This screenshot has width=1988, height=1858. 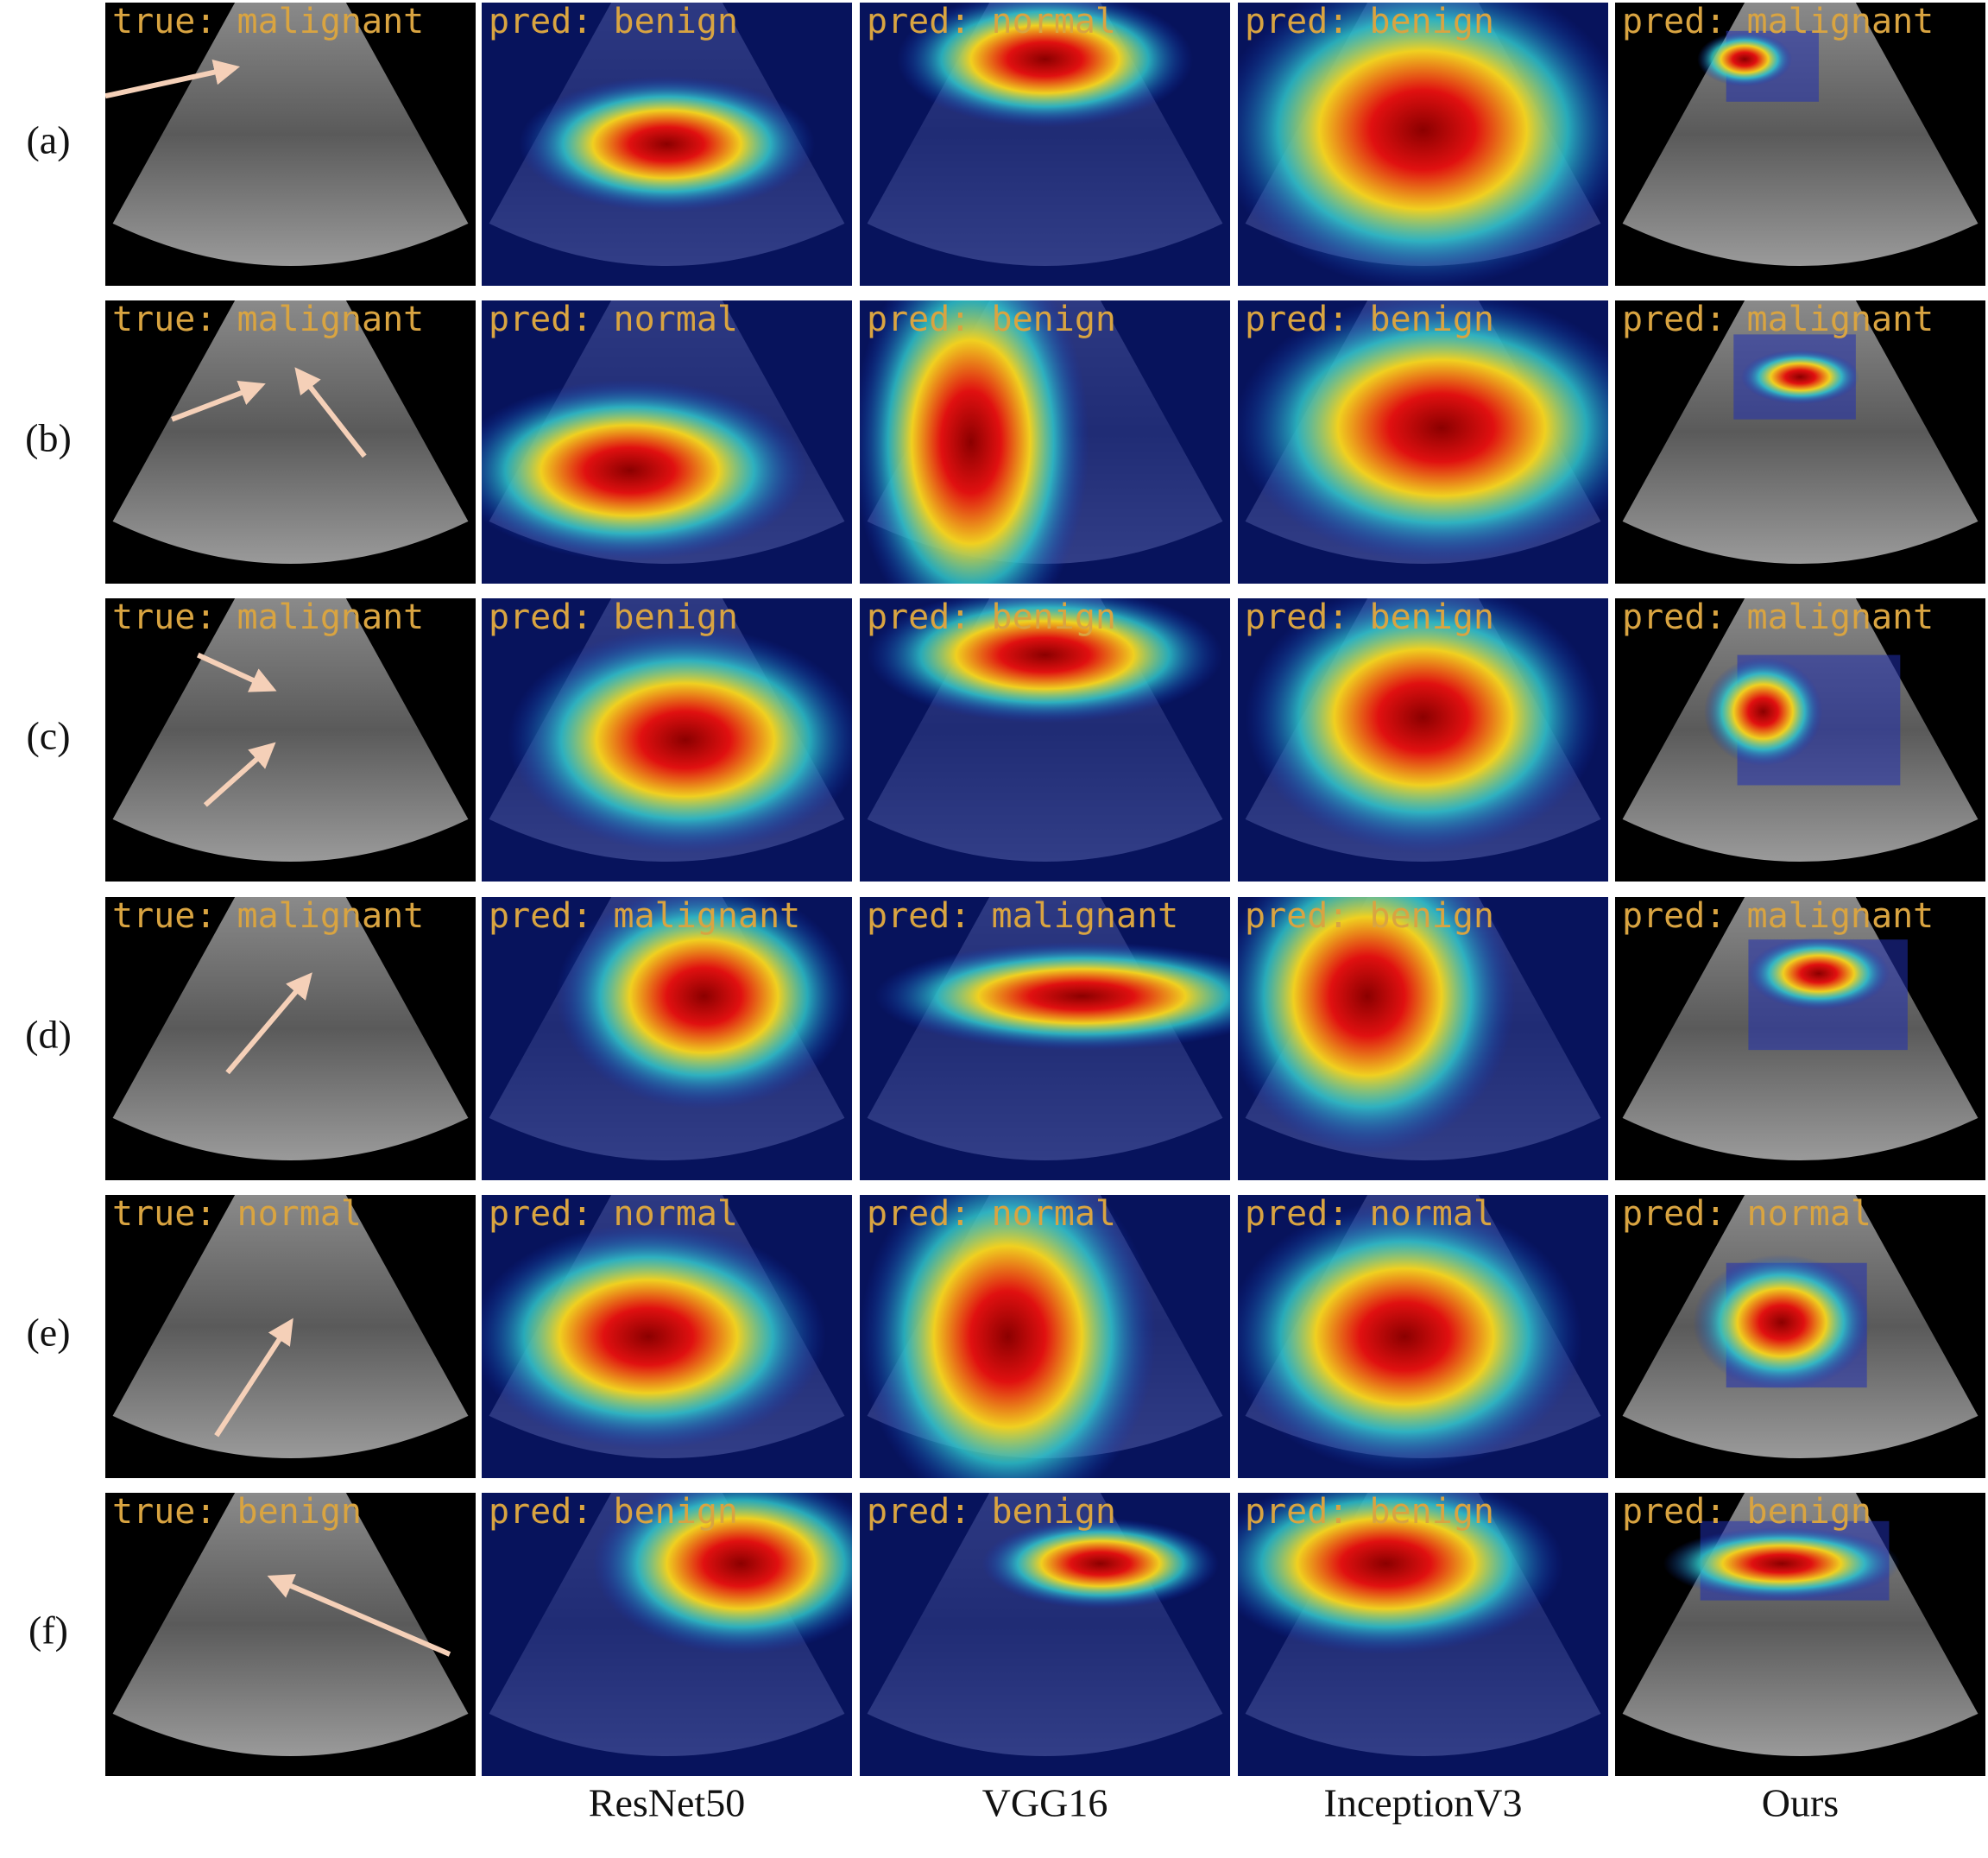 I want to click on column-header: InceptionV3, so click(x=1423, y=1803).